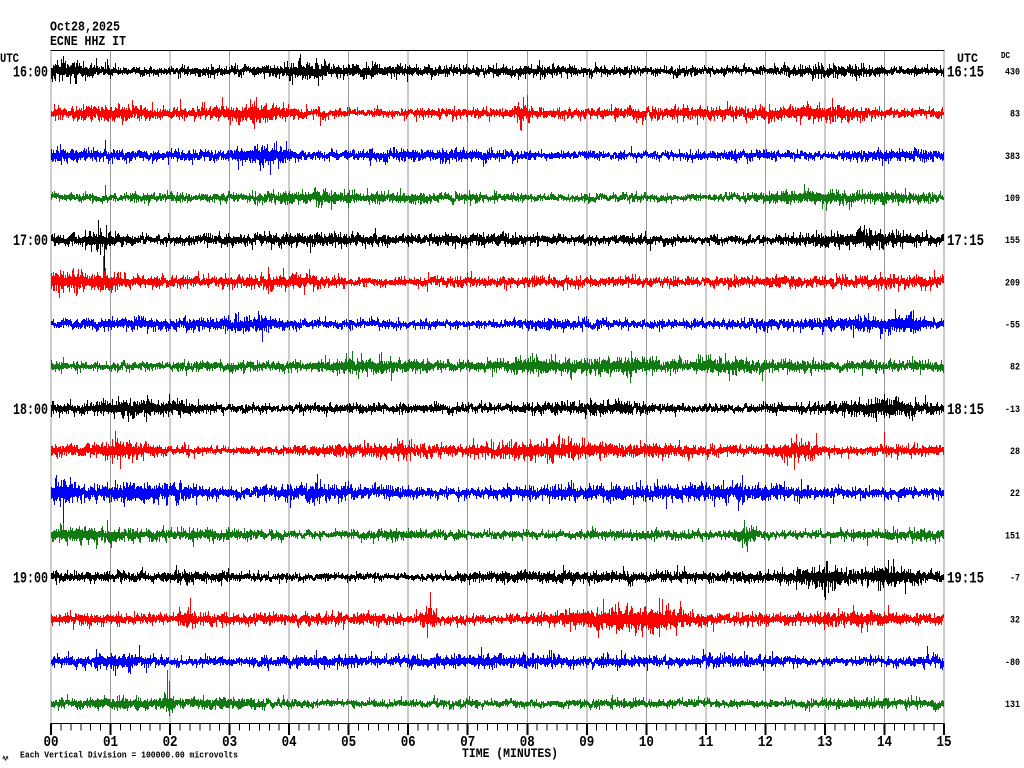  Describe the element at coordinates (884, 742) in the screenshot. I see `svg-text: 14` at that location.